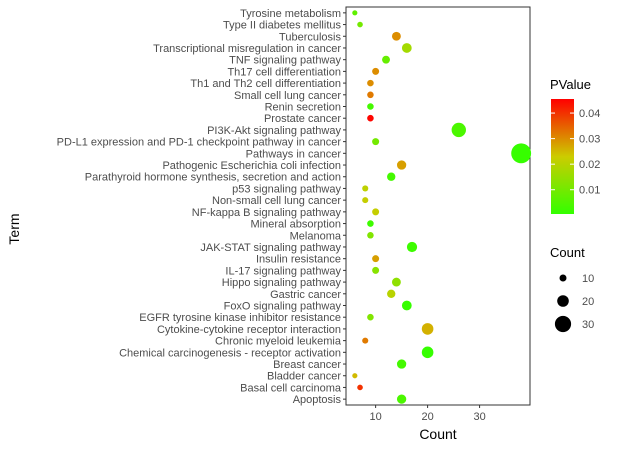  I want to click on size-legend-label: 30, so click(588, 325).